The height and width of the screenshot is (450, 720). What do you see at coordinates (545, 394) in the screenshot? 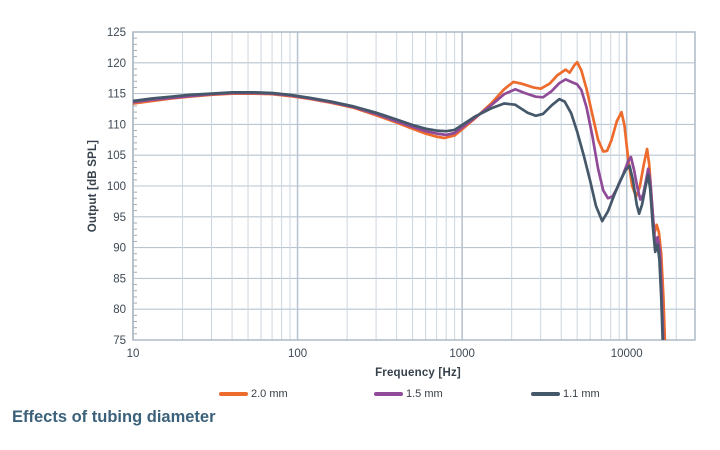
I see `legend-swatch-slate-icon` at bounding box center [545, 394].